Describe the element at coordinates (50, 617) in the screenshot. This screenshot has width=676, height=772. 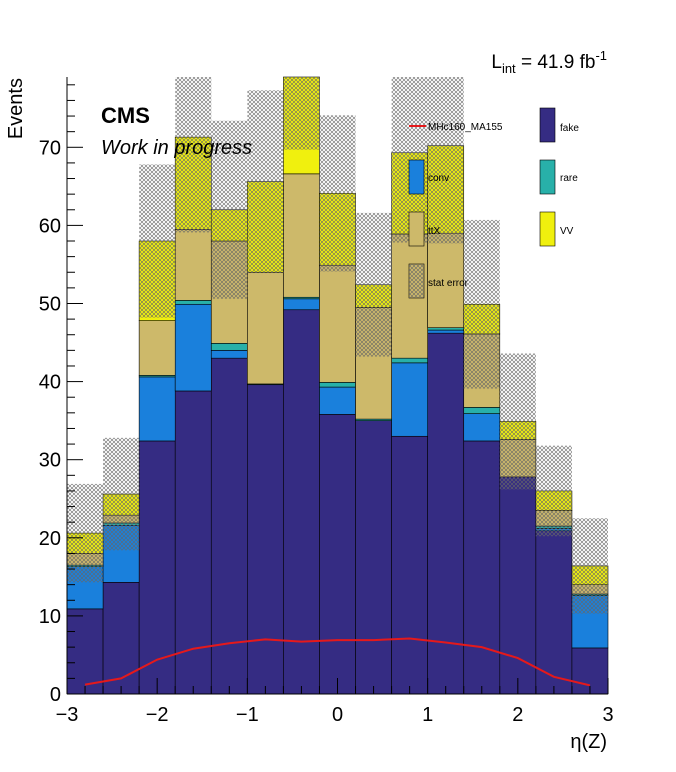
I see `y-tick-label: 10` at that location.